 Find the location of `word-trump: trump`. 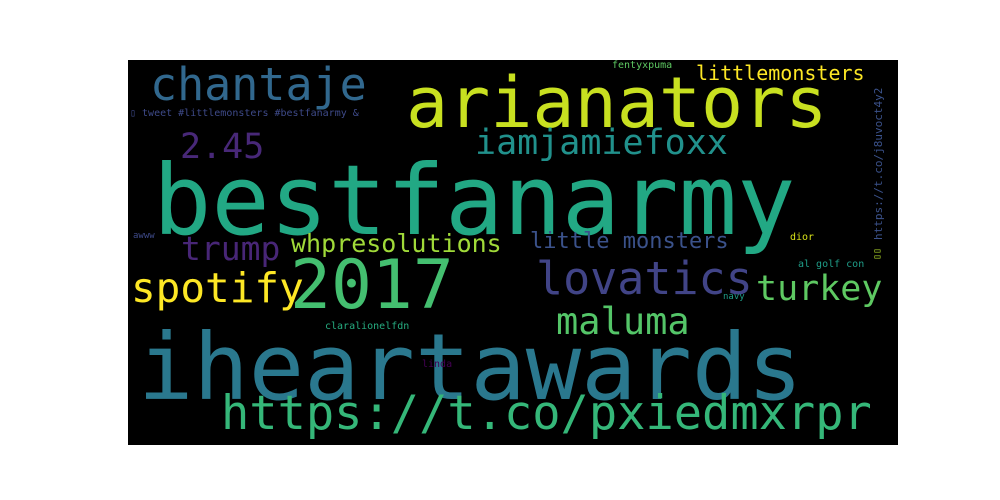

word-trump: trump is located at coordinates (231, 248).